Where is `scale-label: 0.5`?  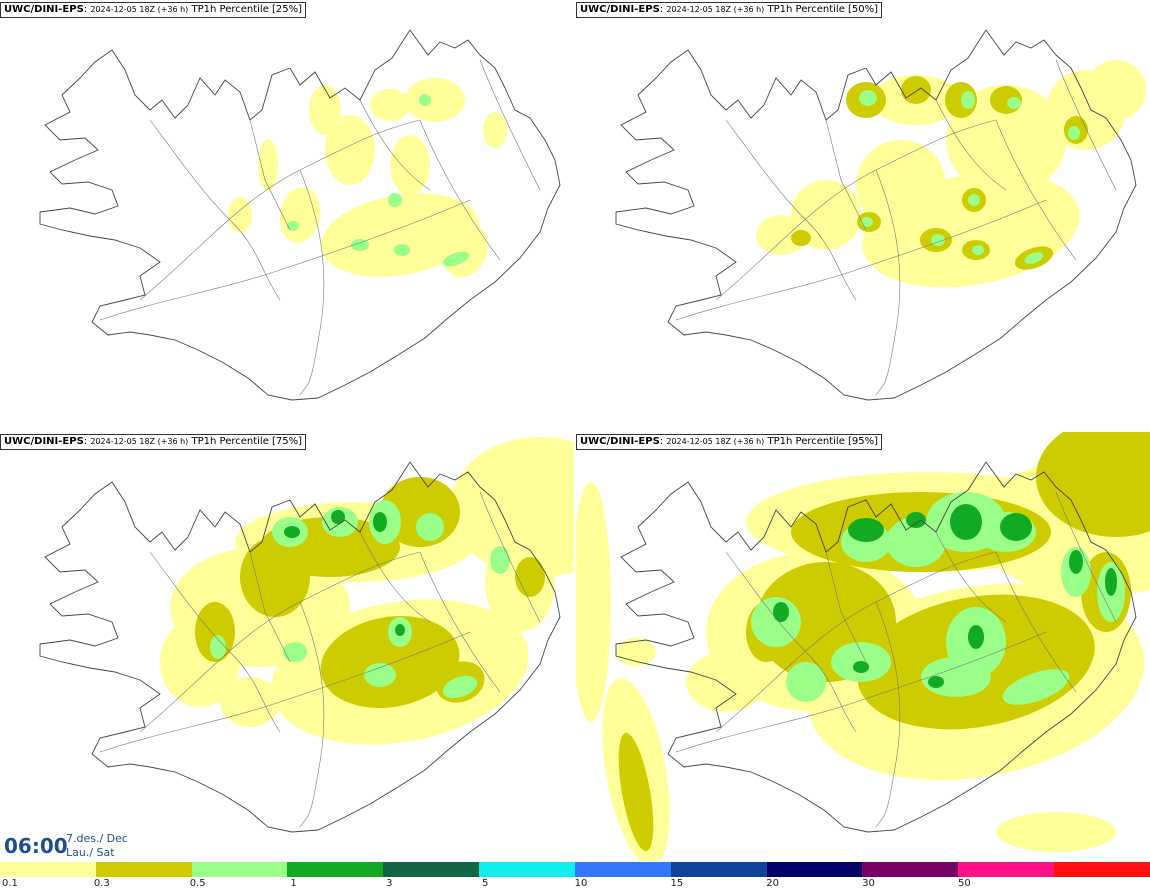 scale-label: 0.5 is located at coordinates (197, 883).